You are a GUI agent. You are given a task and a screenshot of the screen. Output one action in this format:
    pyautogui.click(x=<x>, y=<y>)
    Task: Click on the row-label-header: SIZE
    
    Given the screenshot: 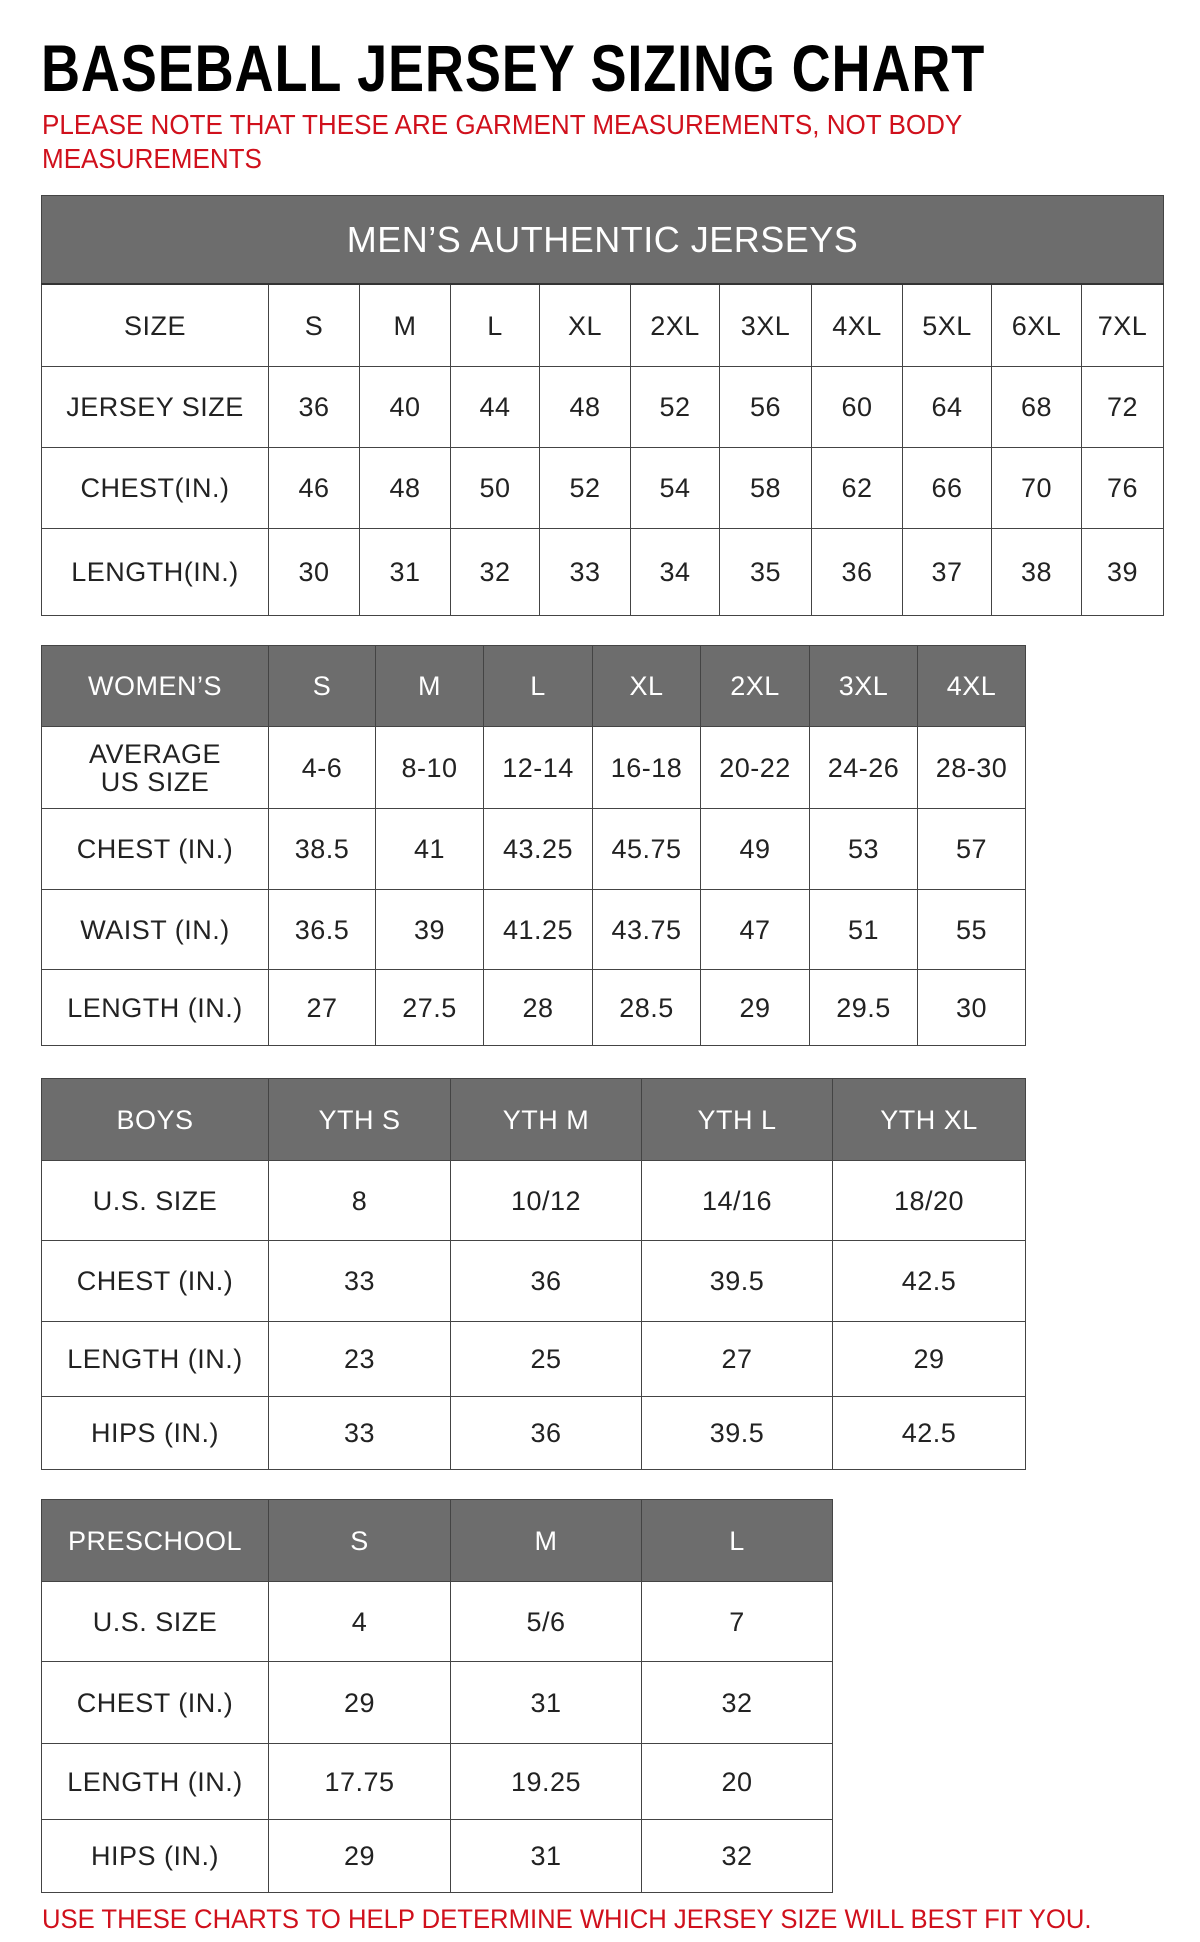 What is the action you would take?
    pyautogui.click(x=155, y=325)
    